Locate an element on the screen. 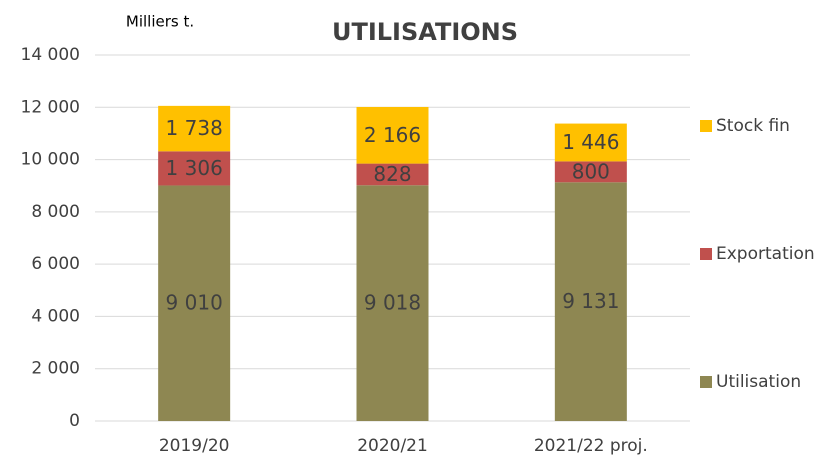 Image resolution: width=814 pixels, height=464 pixels. y-tick-label: 8 000 is located at coordinates (55, 212).